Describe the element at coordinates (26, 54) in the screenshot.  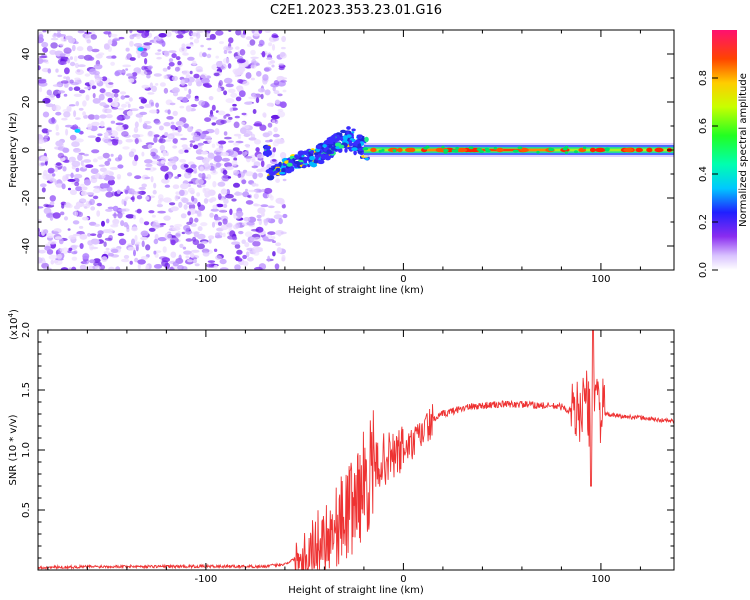
I see `y-tick-label: 40` at that location.